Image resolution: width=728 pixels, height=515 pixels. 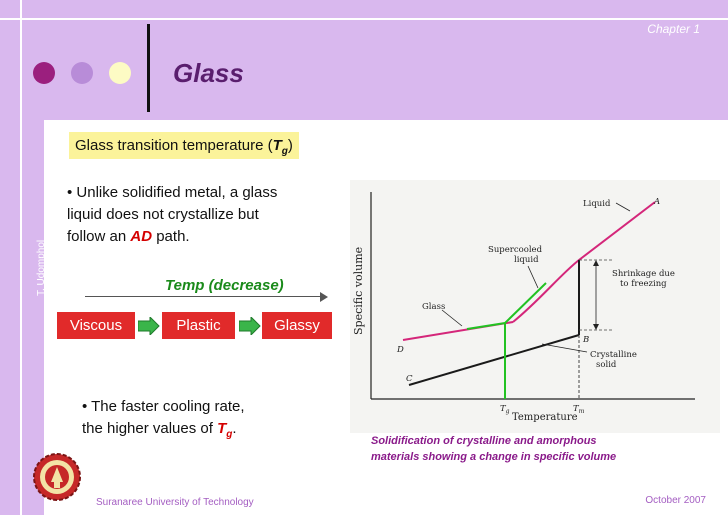 What do you see at coordinates (284, 151) in the screenshot?
I see `subtitle-subscript: g` at bounding box center [284, 151].